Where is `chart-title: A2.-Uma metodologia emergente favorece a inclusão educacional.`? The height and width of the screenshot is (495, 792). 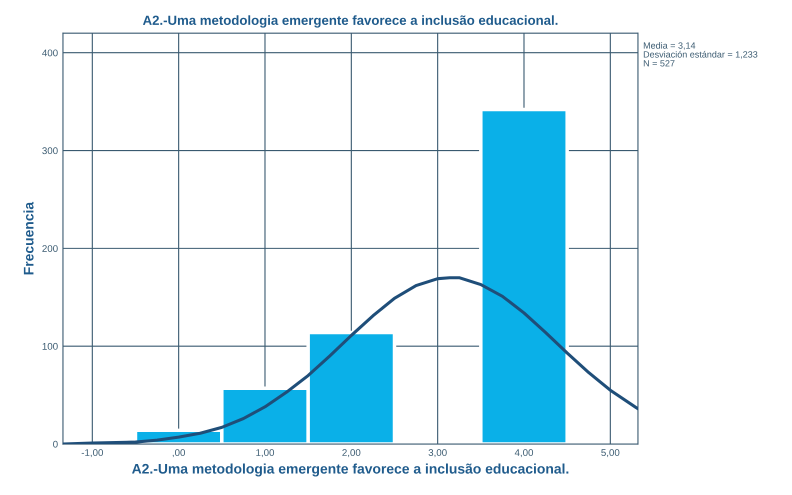
chart-title: A2.-Uma metodologia emergente favorece a inclusão educacional. is located at coordinates (350, 21).